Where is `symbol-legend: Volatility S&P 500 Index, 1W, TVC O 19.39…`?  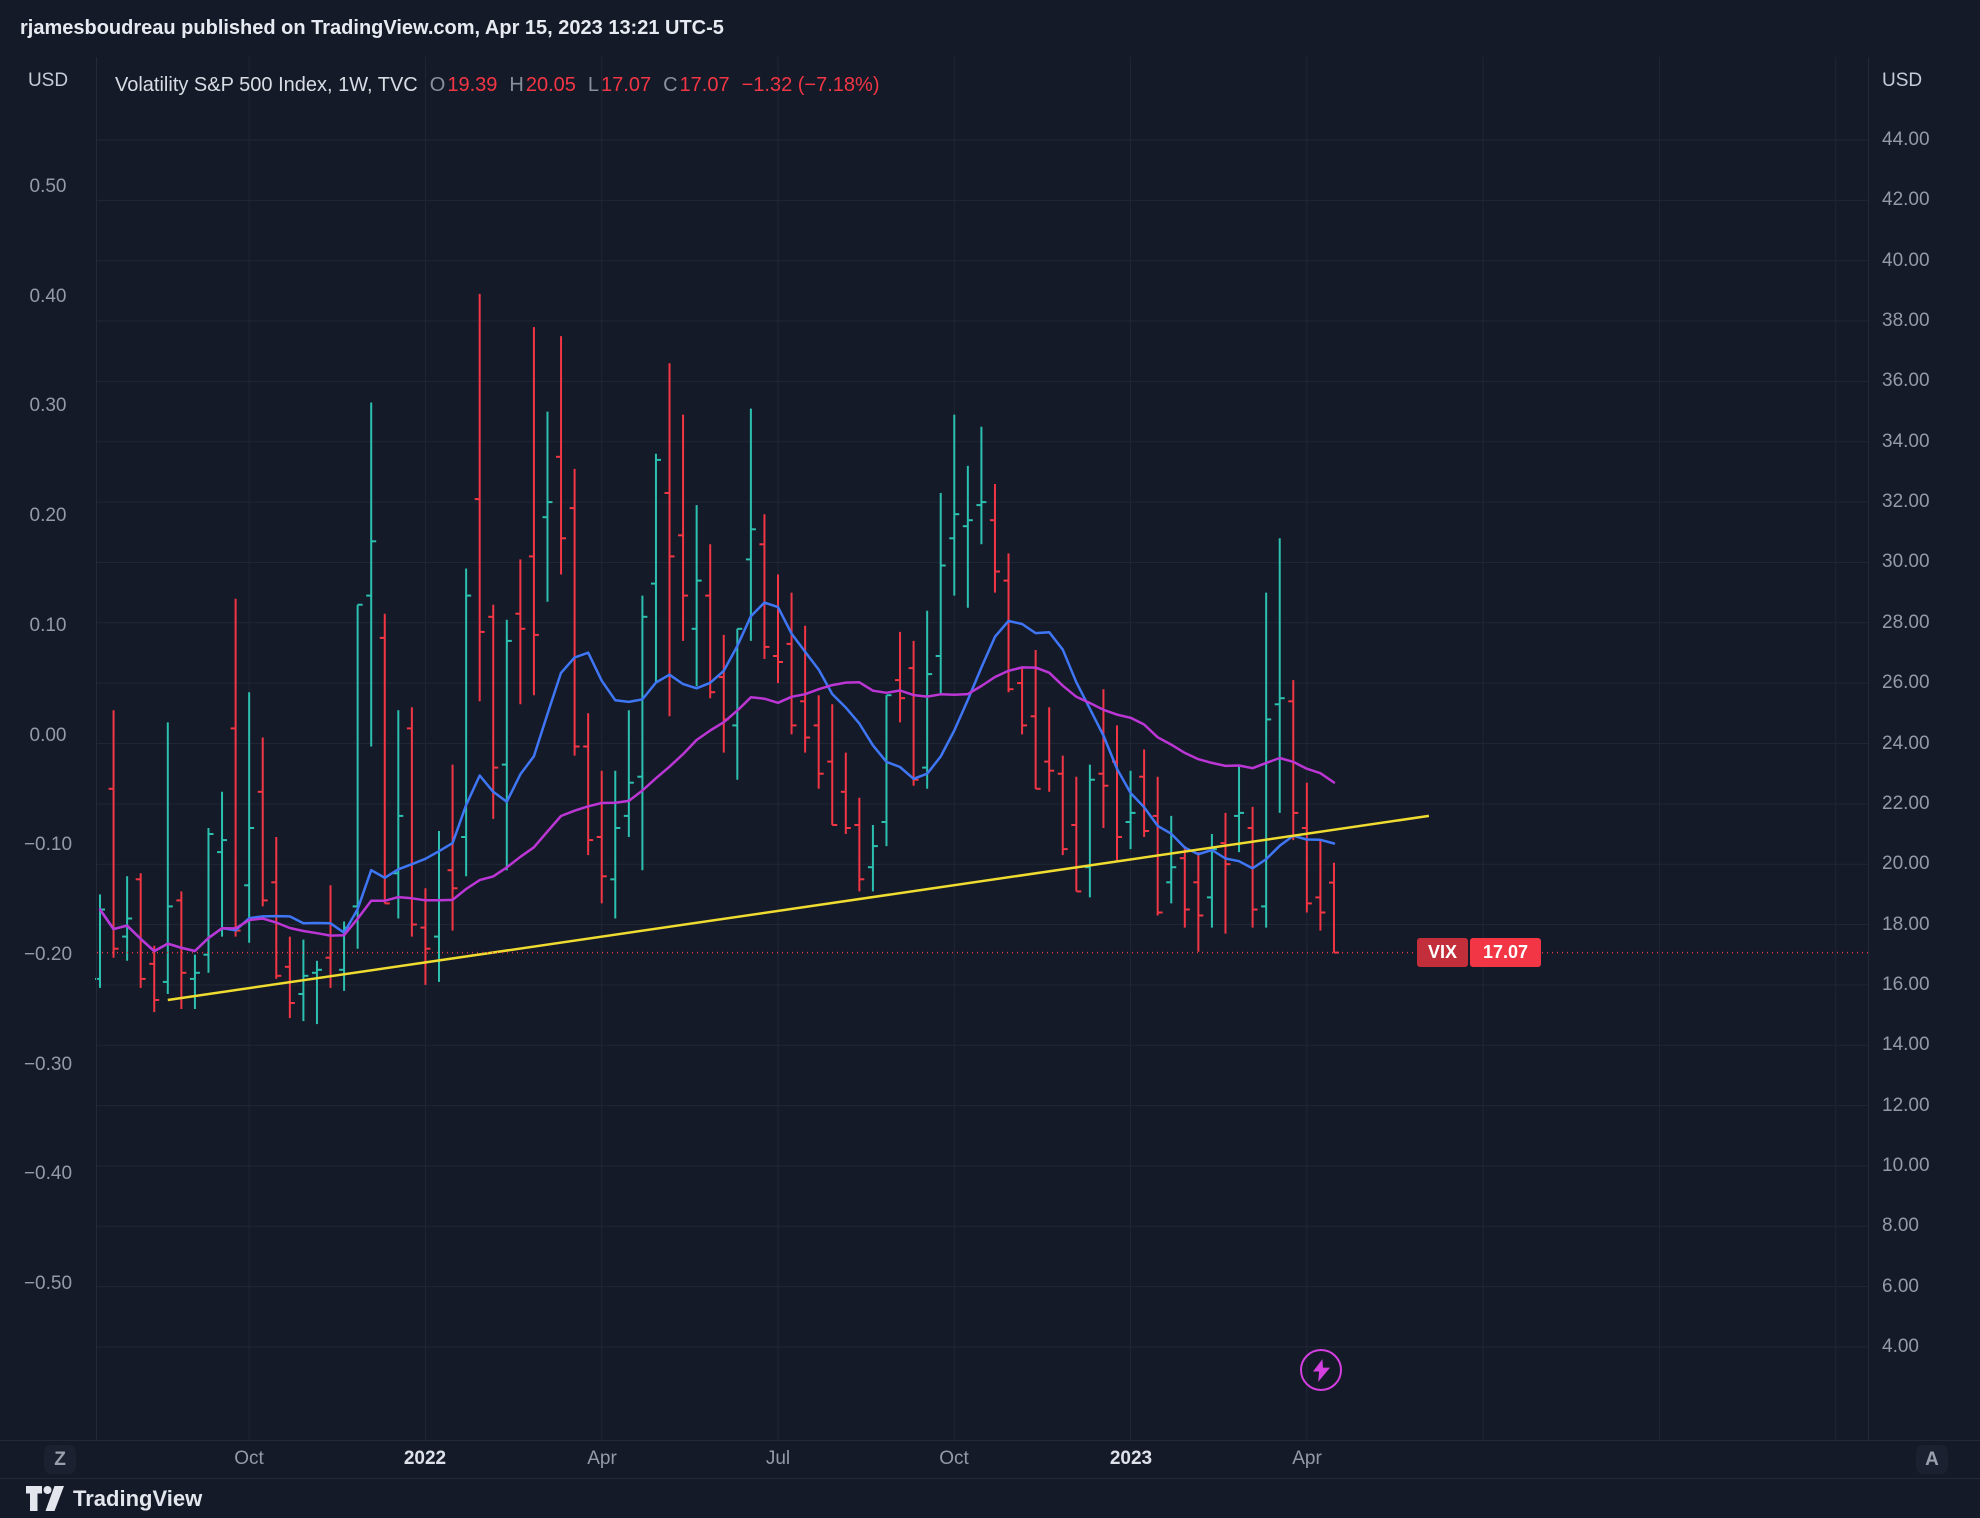
symbol-legend: Volatility S&P 500 Index, 1W, TVC O 19.39… is located at coordinates (497, 85).